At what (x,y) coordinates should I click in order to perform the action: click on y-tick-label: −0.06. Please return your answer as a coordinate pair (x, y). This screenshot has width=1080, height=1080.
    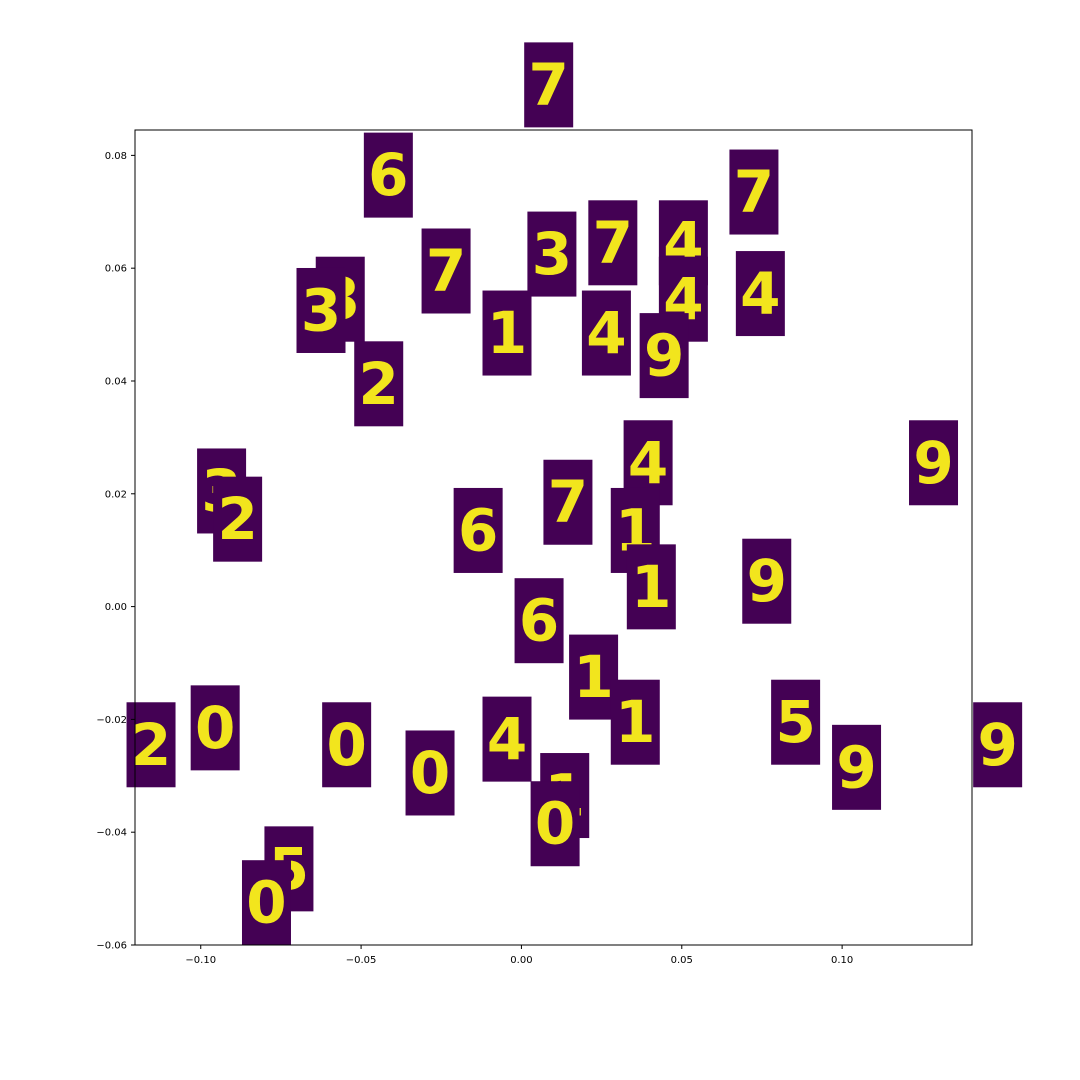
    Looking at the image, I should click on (111, 946).